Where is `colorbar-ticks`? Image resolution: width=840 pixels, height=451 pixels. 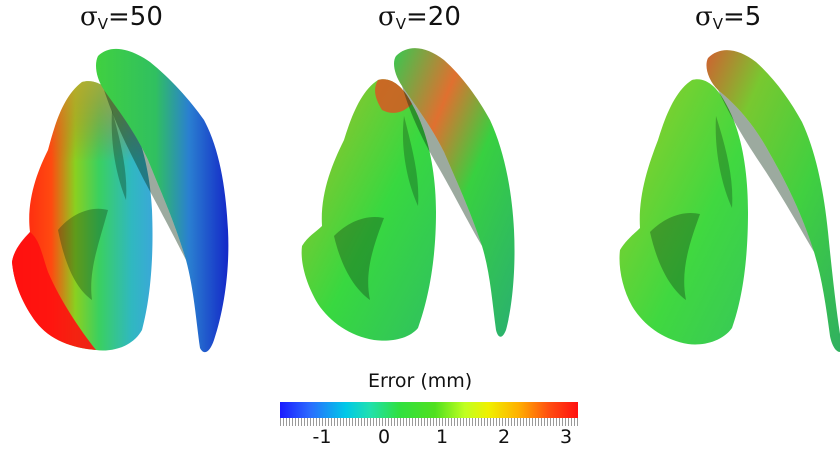
colorbar-ticks is located at coordinates (429, 422).